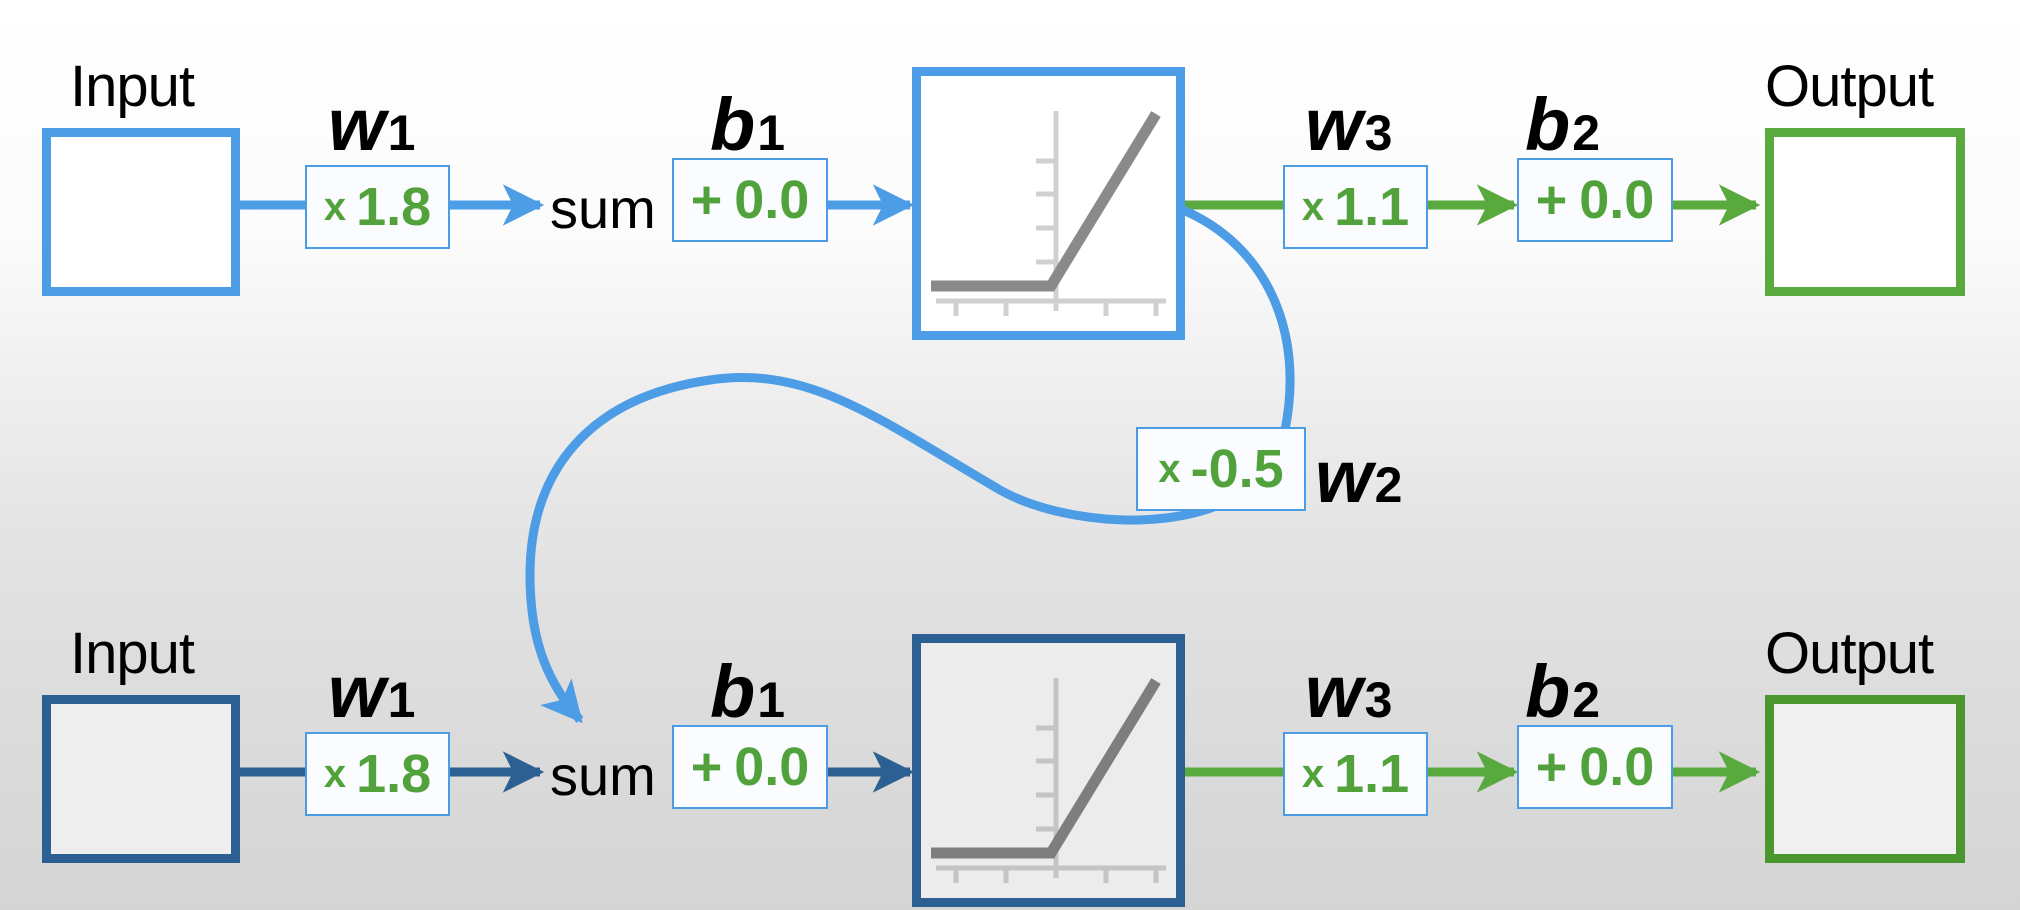 This screenshot has height=910, width=2020. Describe the element at coordinates (401, 700) in the screenshot. I see `bottom-w1-subscript: 1` at that location.